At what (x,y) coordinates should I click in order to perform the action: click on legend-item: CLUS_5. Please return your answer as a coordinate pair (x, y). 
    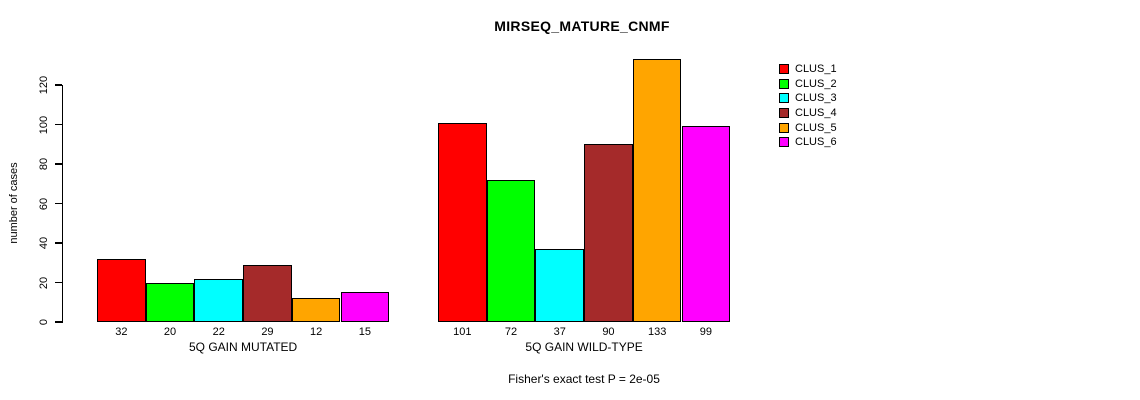
    Looking at the image, I should click on (808, 127).